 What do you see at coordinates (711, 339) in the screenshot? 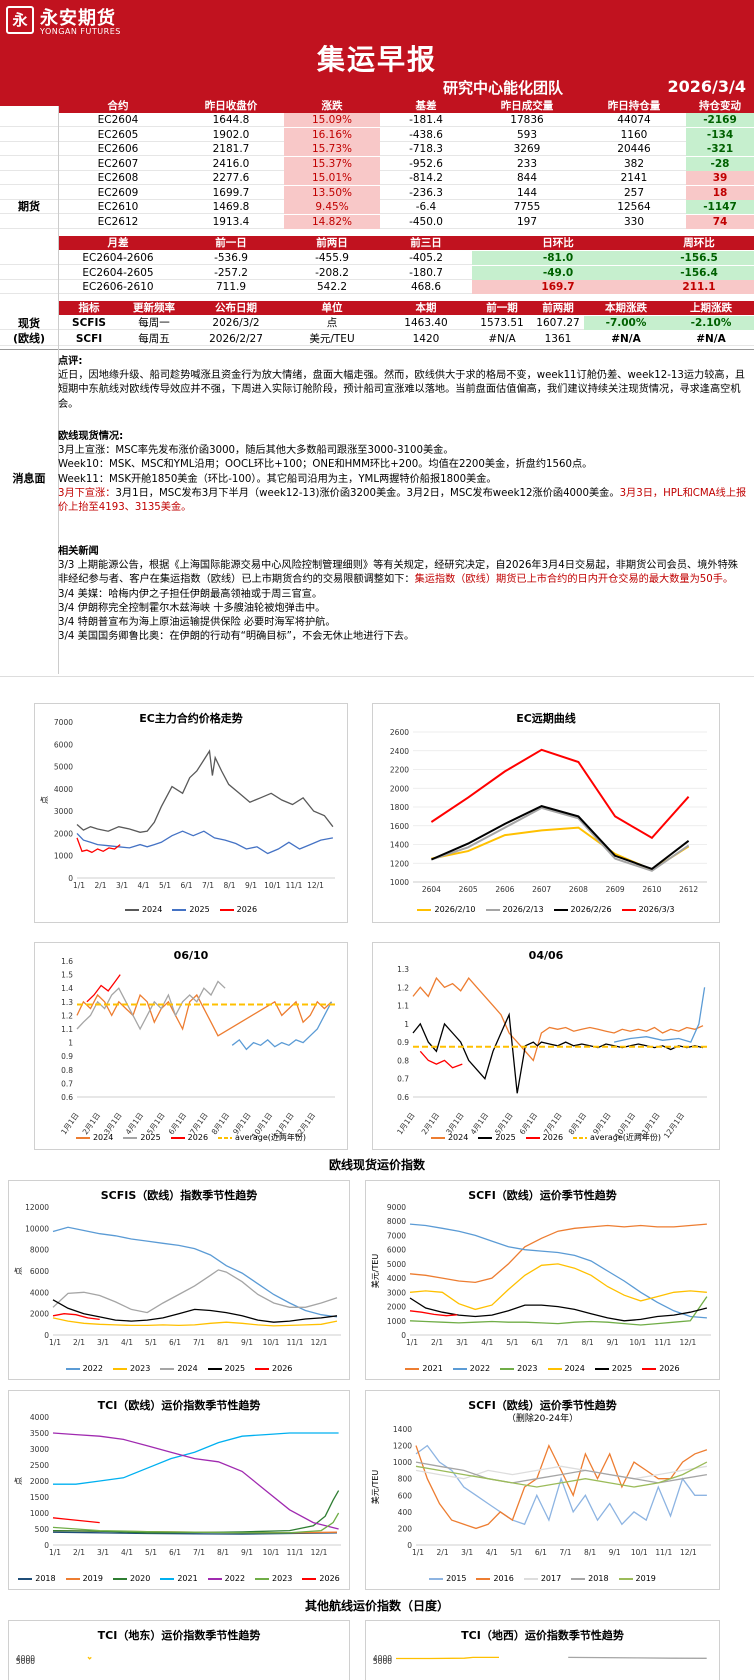
I see `spot-cell-1-8: #N/A` at bounding box center [711, 339].